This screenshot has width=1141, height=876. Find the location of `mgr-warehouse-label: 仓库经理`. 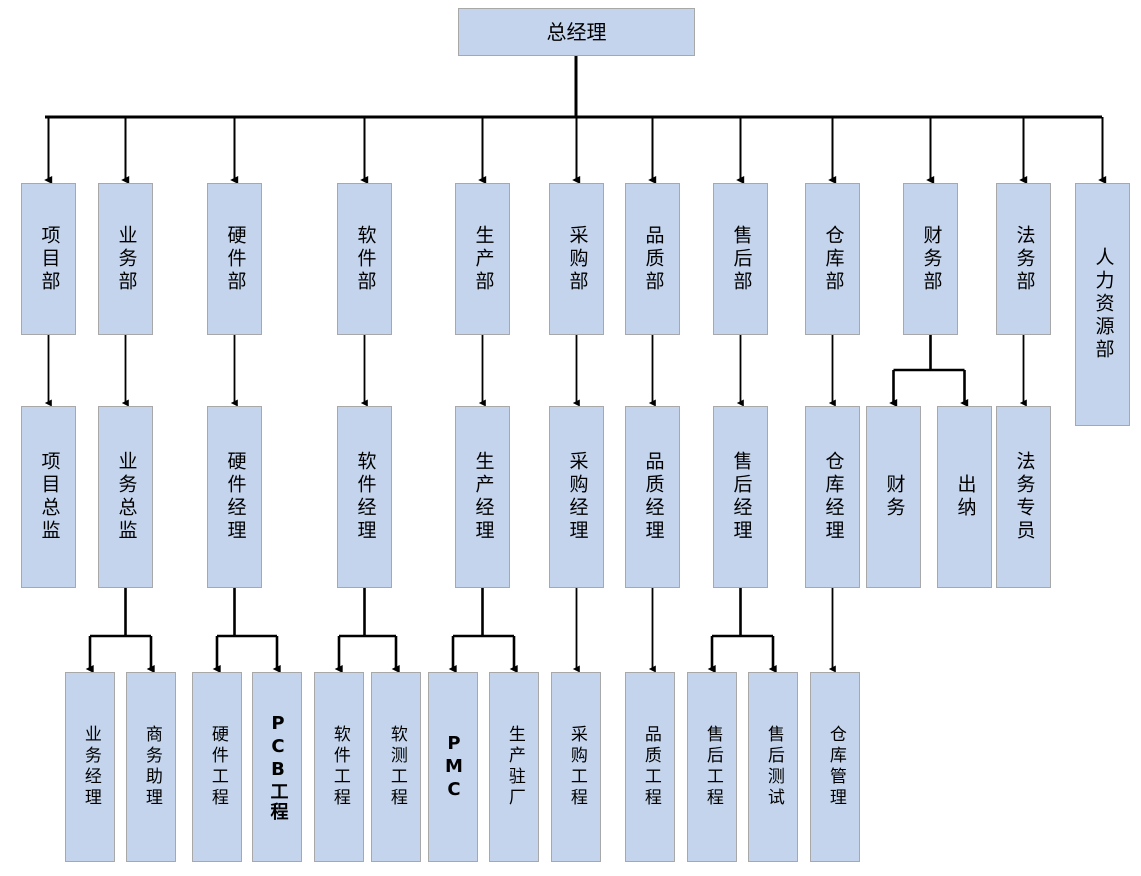

mgr-warehouse-label: 仓库经理 is located at coordinates (833, 497).